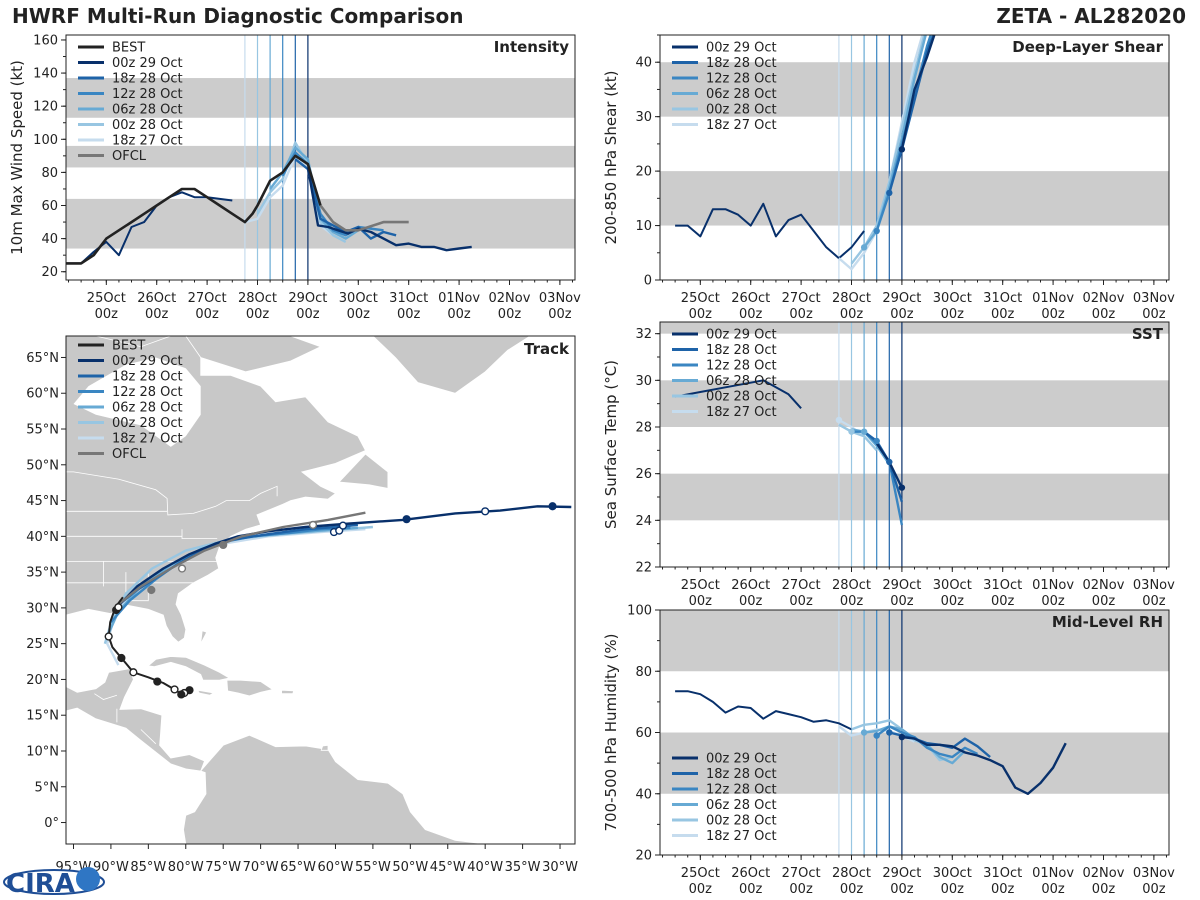  I want to click on y-tick-label: 100, so click(45, 140).